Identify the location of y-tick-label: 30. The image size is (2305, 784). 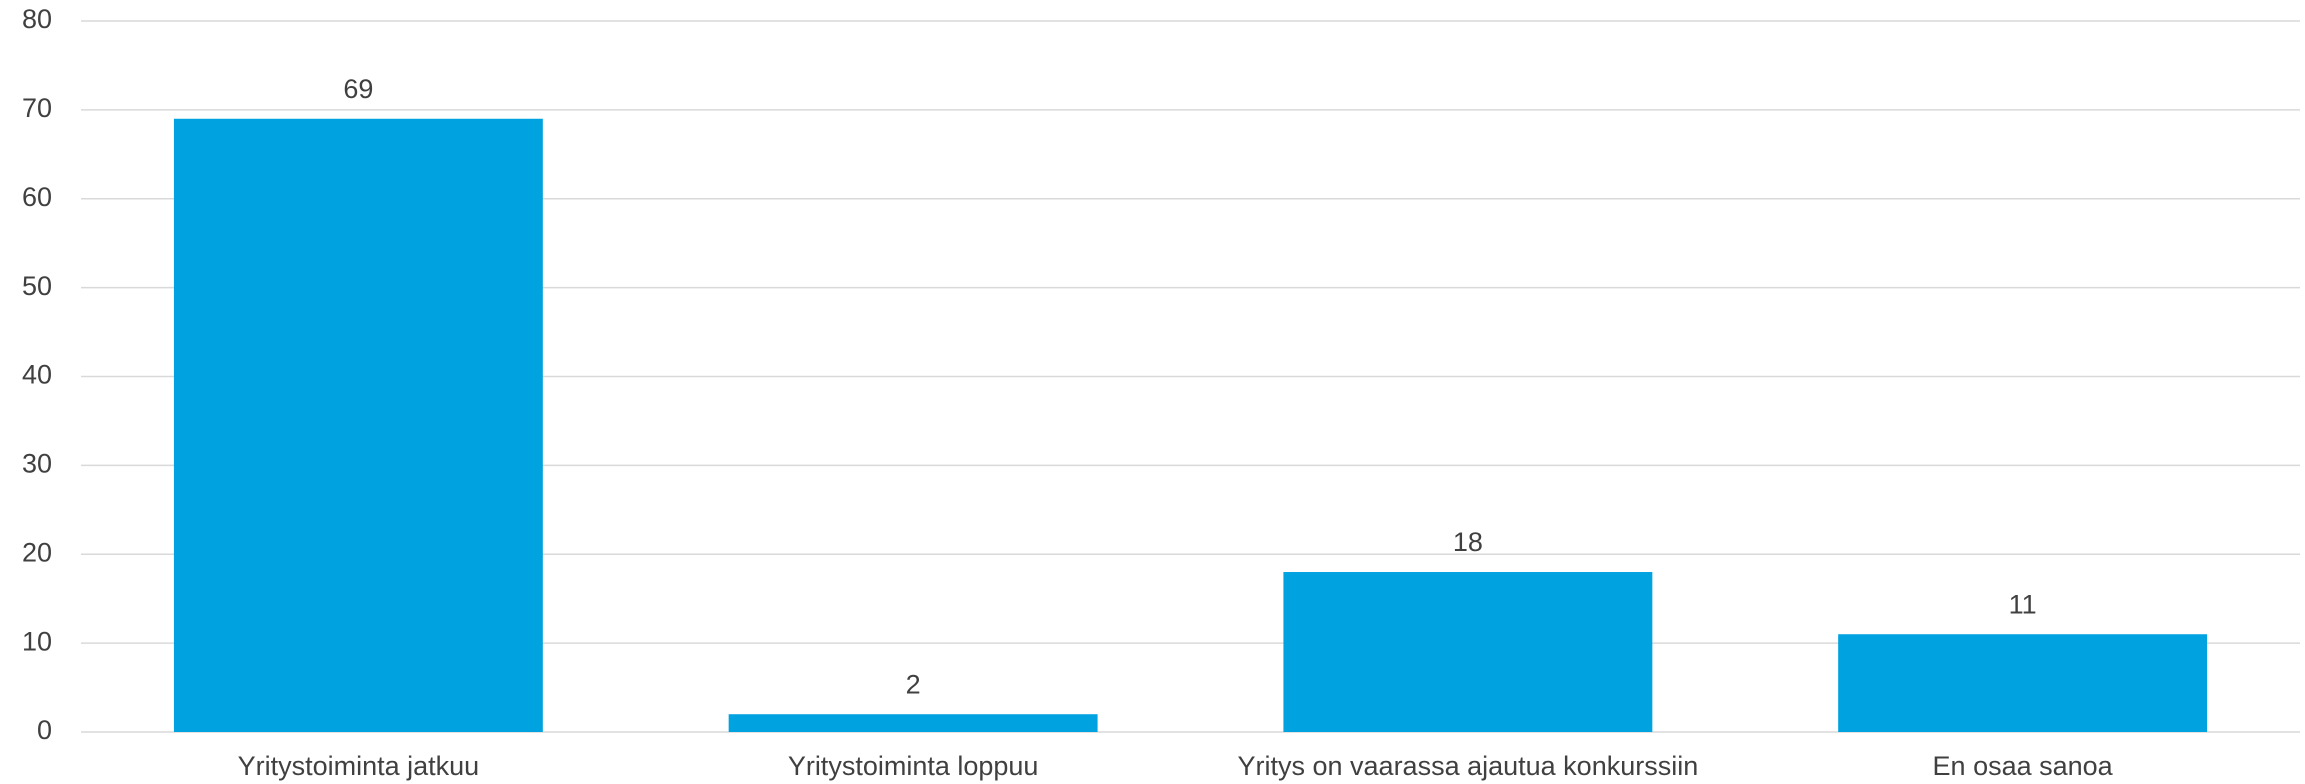
(37, 464).